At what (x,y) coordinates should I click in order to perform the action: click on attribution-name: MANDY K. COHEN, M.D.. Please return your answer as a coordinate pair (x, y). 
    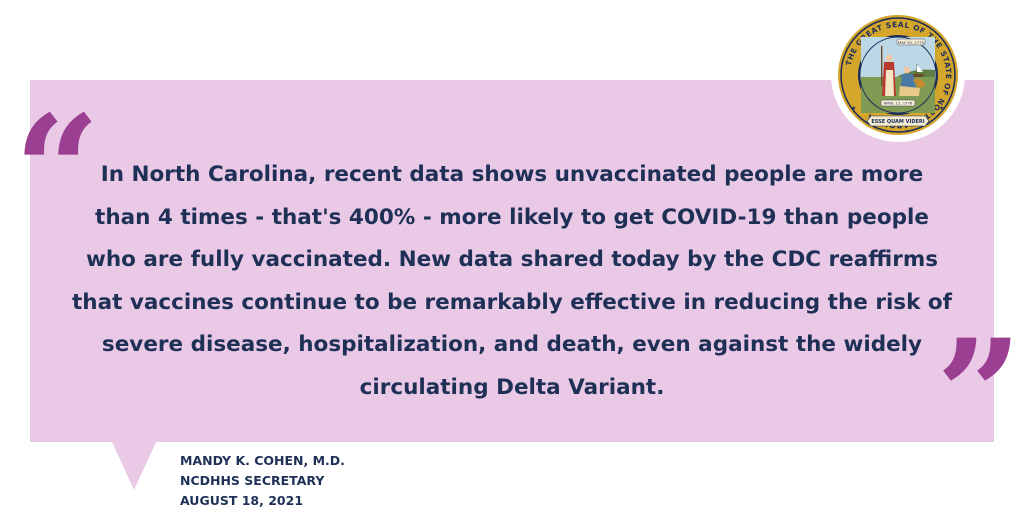
    Looking at the image, I should click on (262, 460).